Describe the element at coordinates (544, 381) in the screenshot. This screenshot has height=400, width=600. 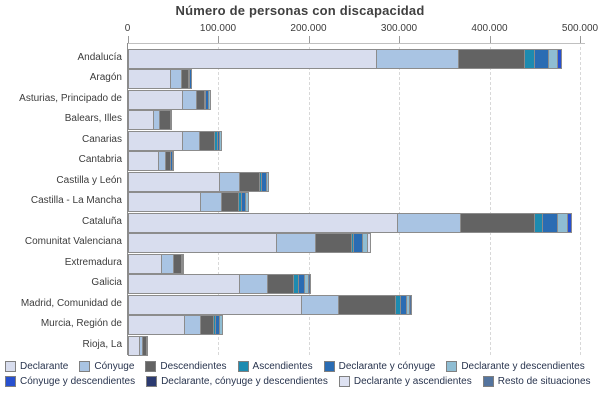
I see `legend-label: Resto de situaciones` at that location.